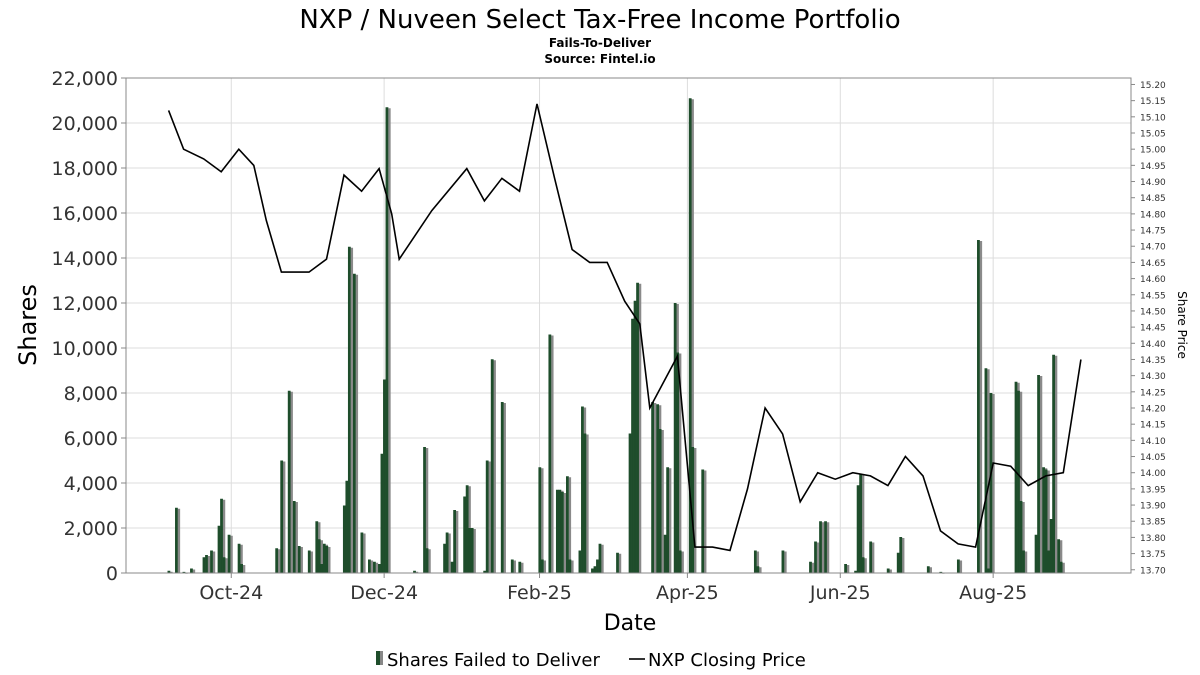 The image size is (1200, 675). Describe the element at coordinates (1153, 361) in the screenshot. I see `y2-tick-label: 14.35` at that location.